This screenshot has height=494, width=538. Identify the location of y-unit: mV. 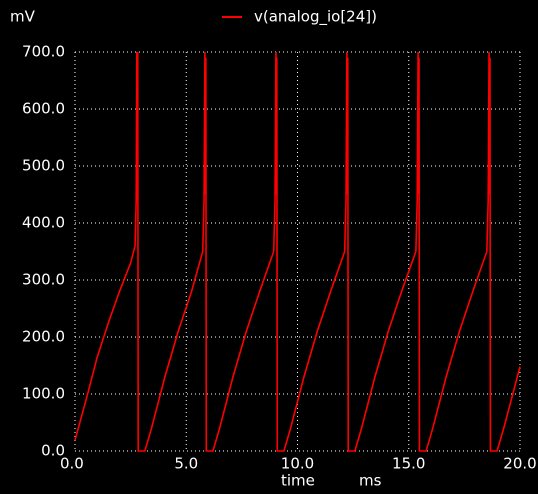
(23, 17).